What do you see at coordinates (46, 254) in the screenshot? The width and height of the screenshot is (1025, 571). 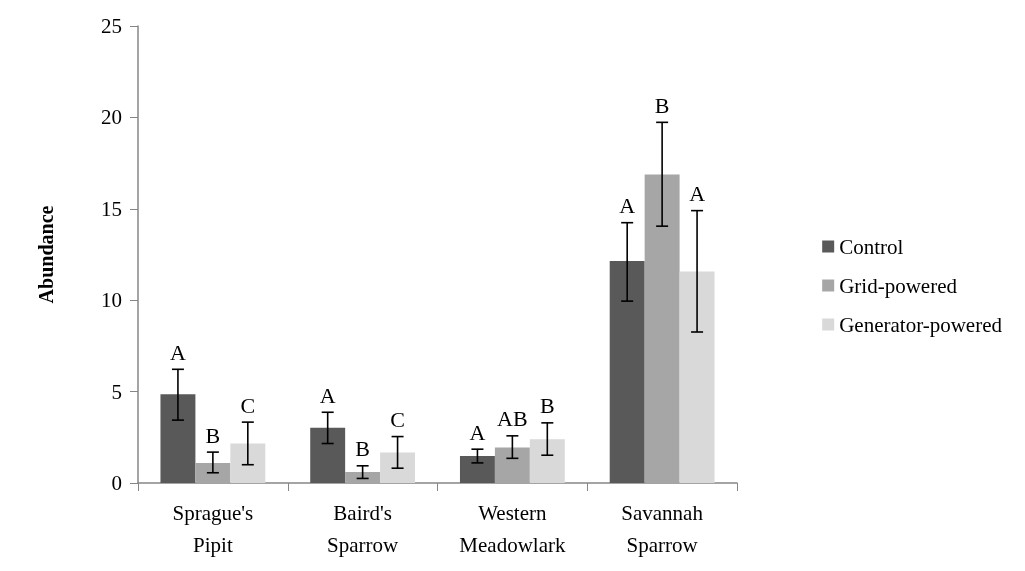 I see `y-axis-title: Abundance` at bounding box center [46, 254].